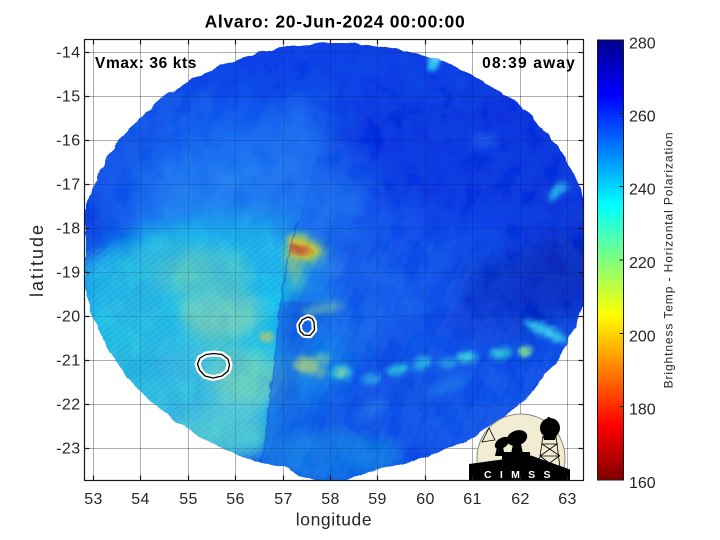  What do you see at coordinates (642, 263) in the screenshot?
I see `svg-text: 220` at bounding box center [642, 263].